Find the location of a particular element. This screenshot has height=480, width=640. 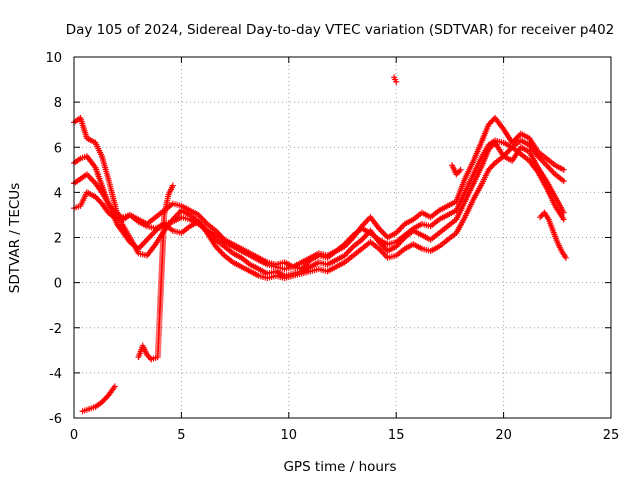

x-tick-label: 20 is located at coordinates (503, 435).